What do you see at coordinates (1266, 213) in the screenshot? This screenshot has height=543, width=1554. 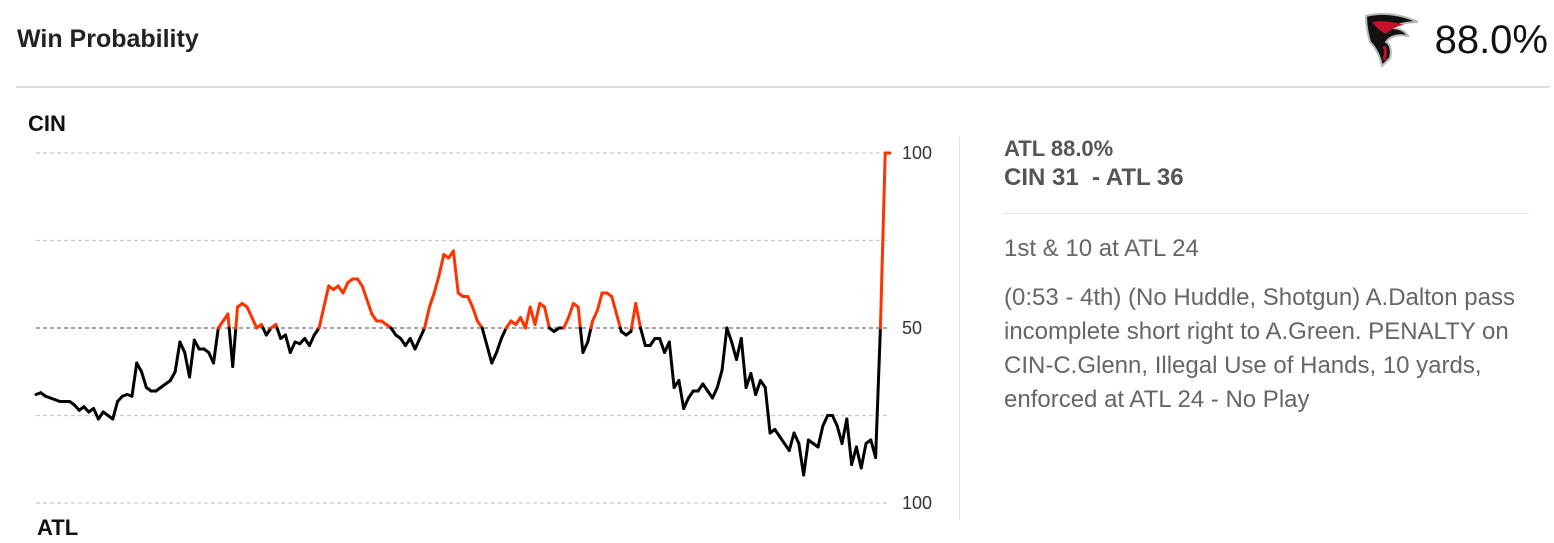 I see `summary-divider` at bounding box center [1266, 213].